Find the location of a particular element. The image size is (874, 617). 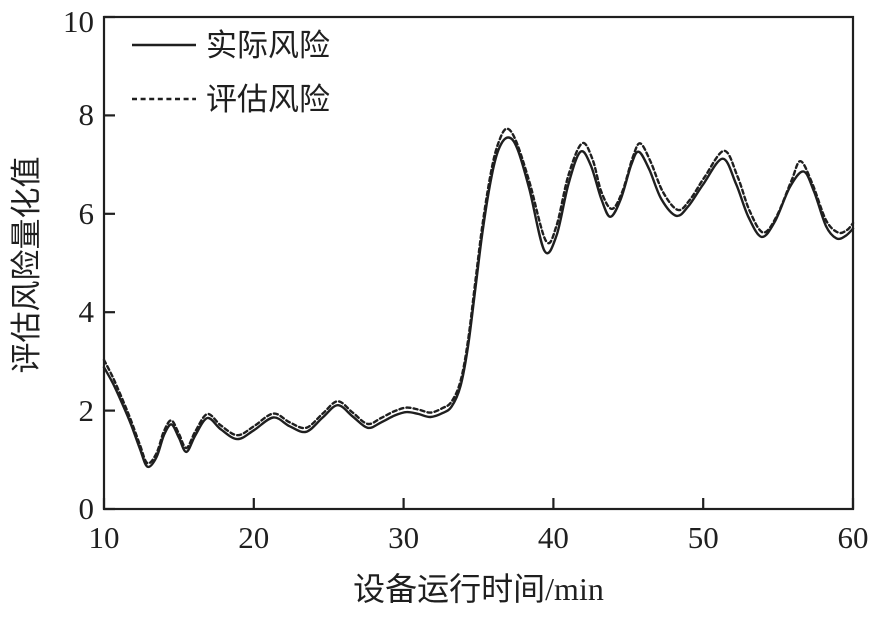

legend-line-dashed-icon is located at coordinates (164, 99).